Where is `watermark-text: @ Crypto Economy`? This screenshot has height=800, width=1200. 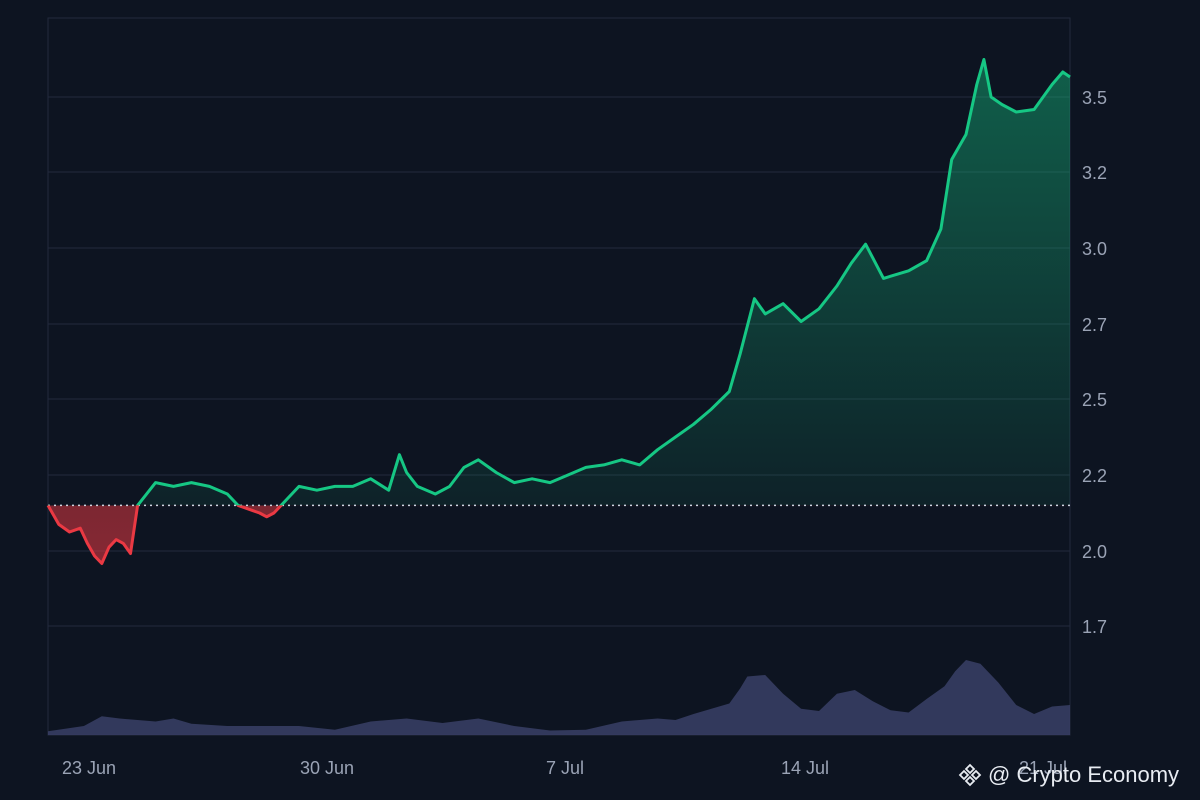
watermark-text: @ Crypto Economy is located at coordinates (1084, 774).